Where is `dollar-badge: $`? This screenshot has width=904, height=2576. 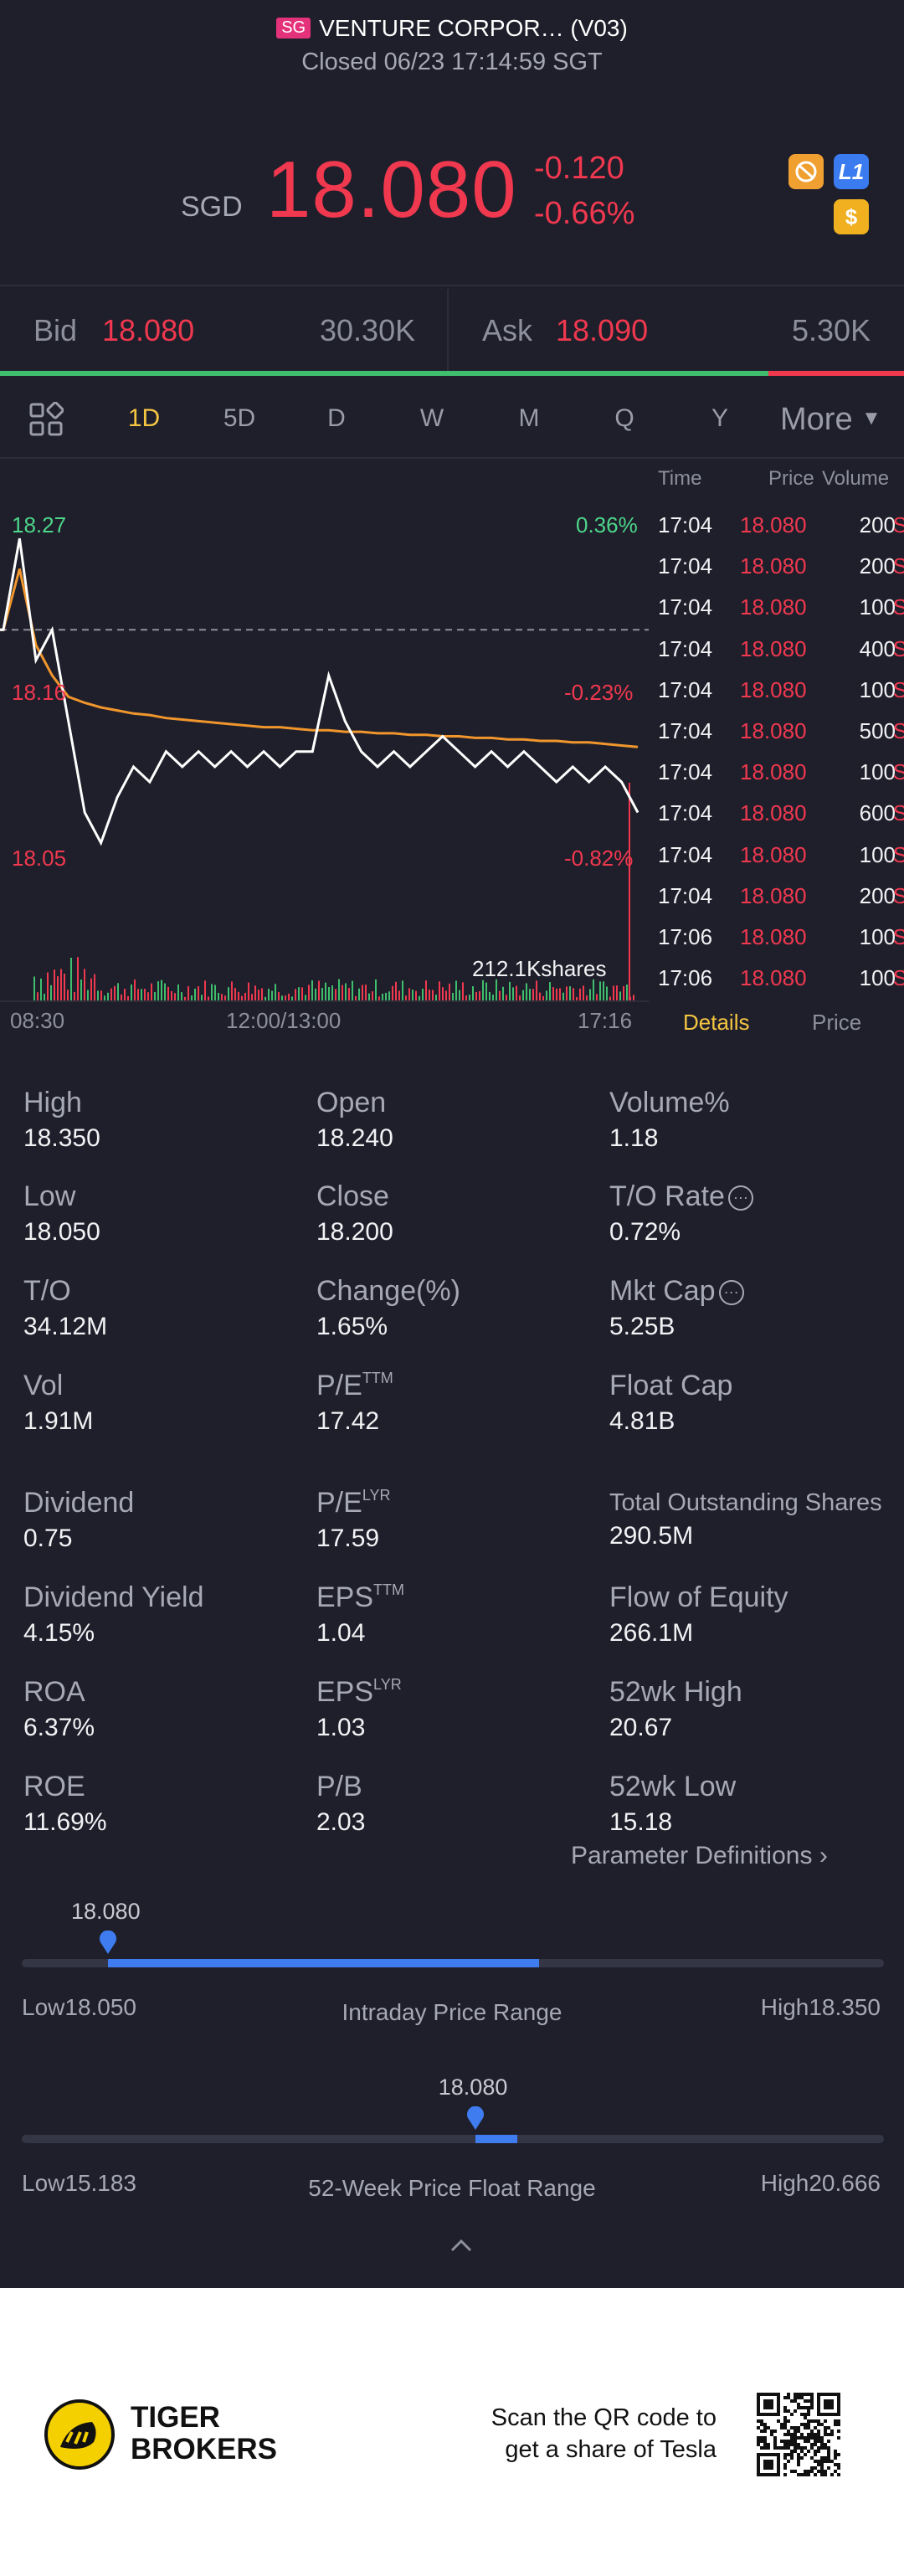
dollar-badge: $ is located at coordinates (851, 217).